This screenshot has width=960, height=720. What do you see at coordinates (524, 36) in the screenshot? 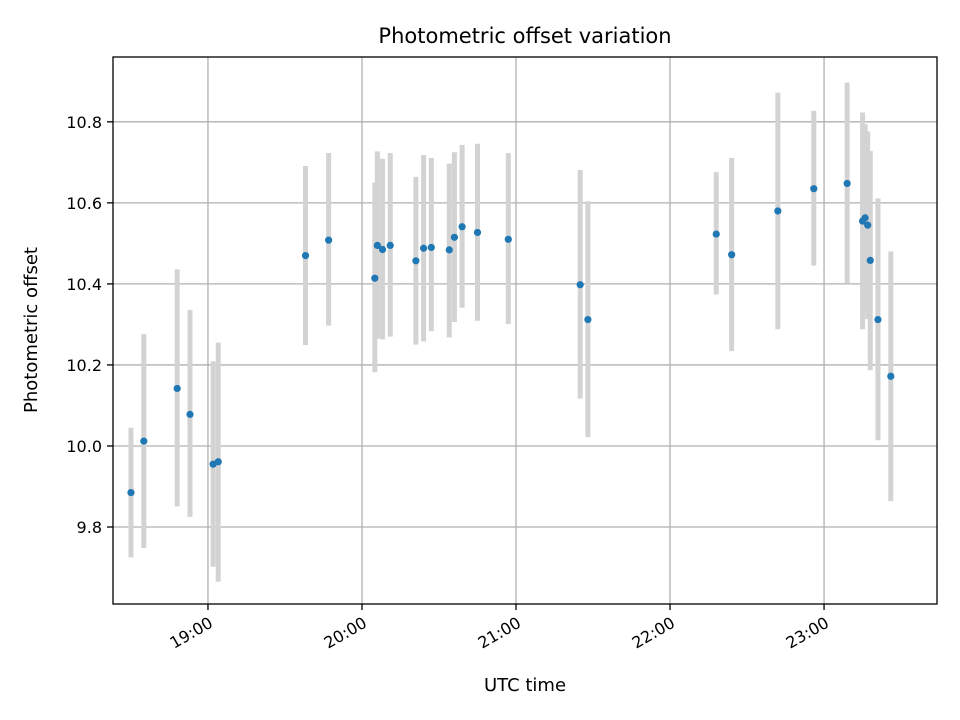
I see `chart-title: Photometric offset variation` at bounding box center [524, 36].